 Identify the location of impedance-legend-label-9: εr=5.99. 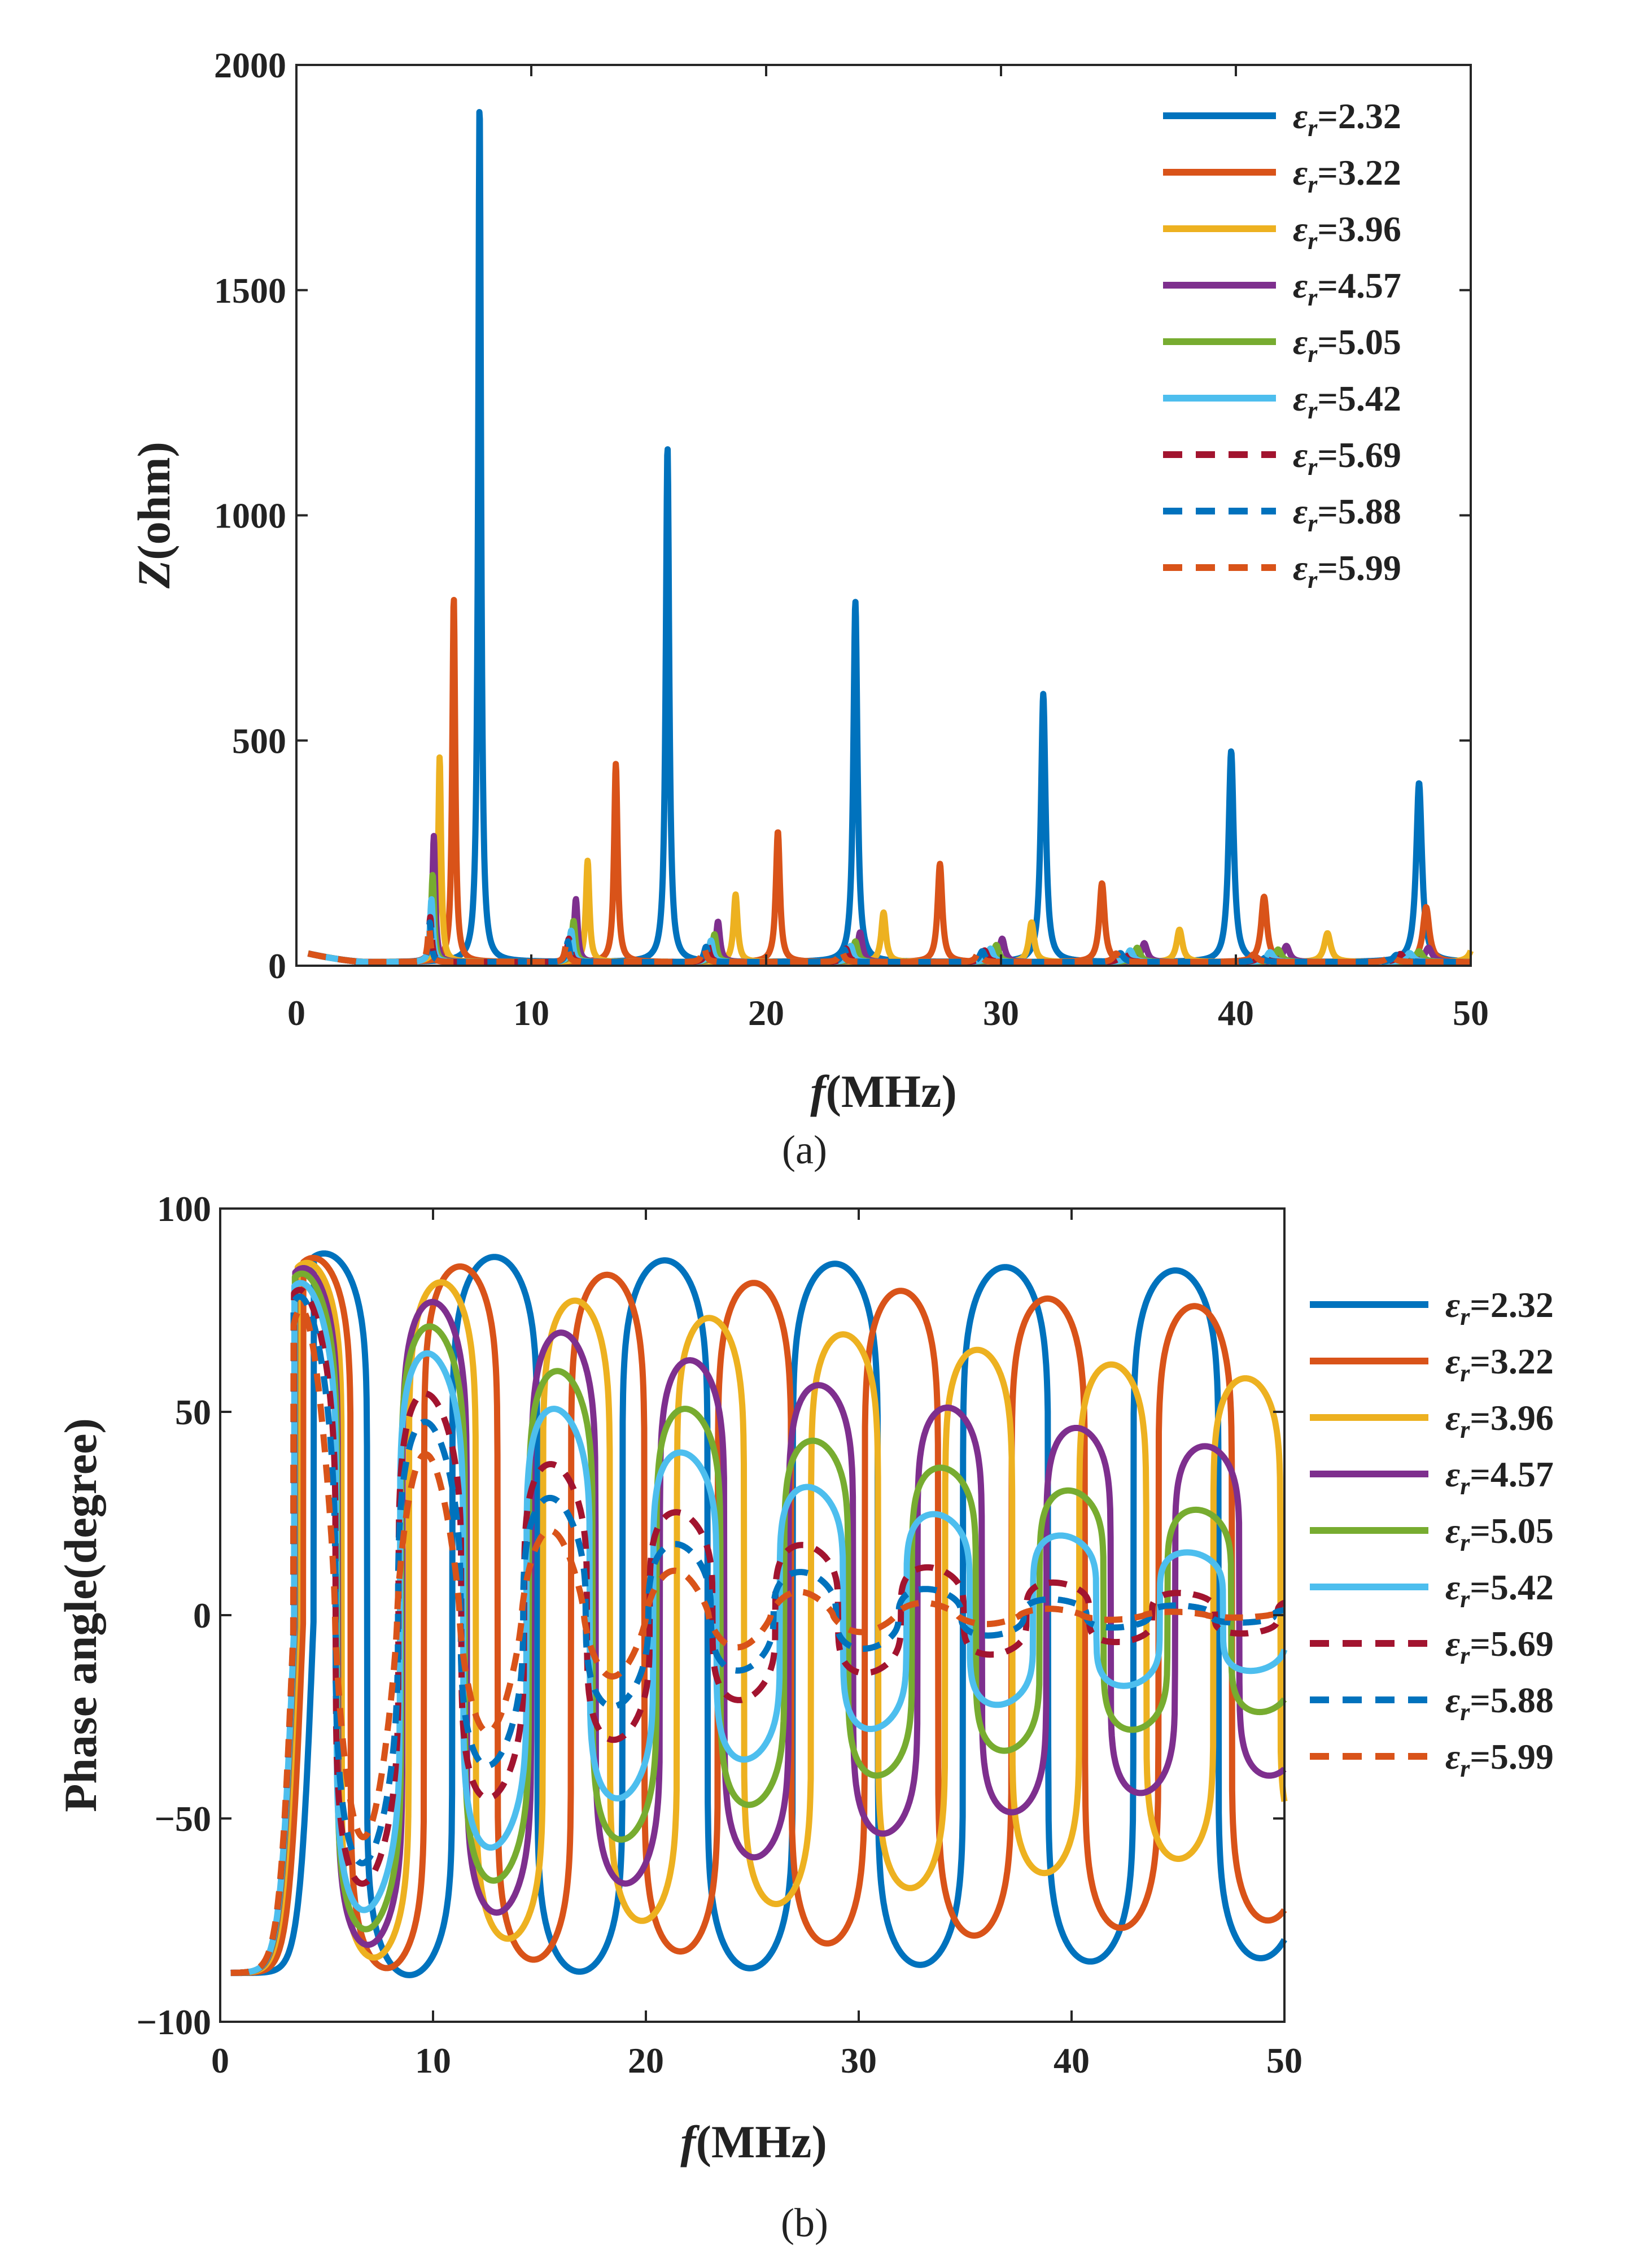
(1347, 571).